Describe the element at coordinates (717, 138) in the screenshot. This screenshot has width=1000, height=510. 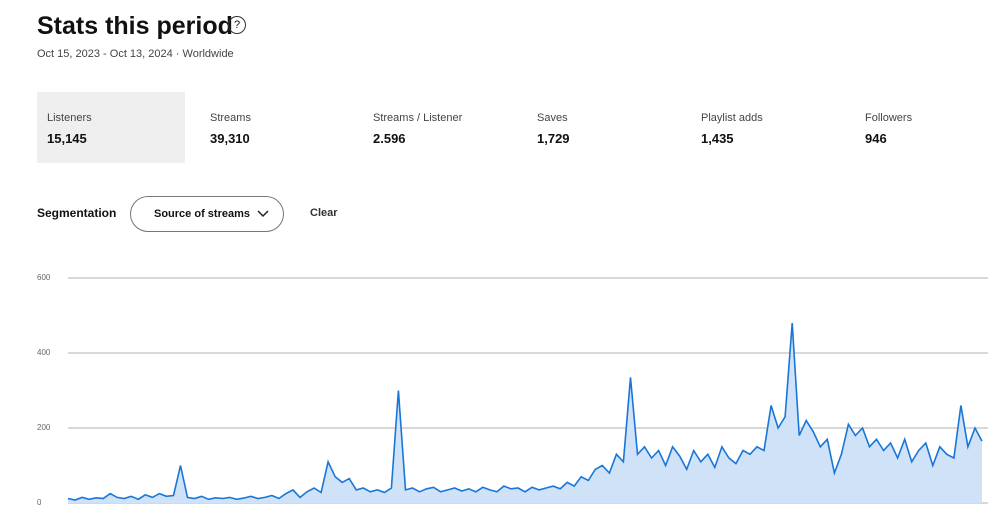
I see `stat-value: 1,435` at that location.